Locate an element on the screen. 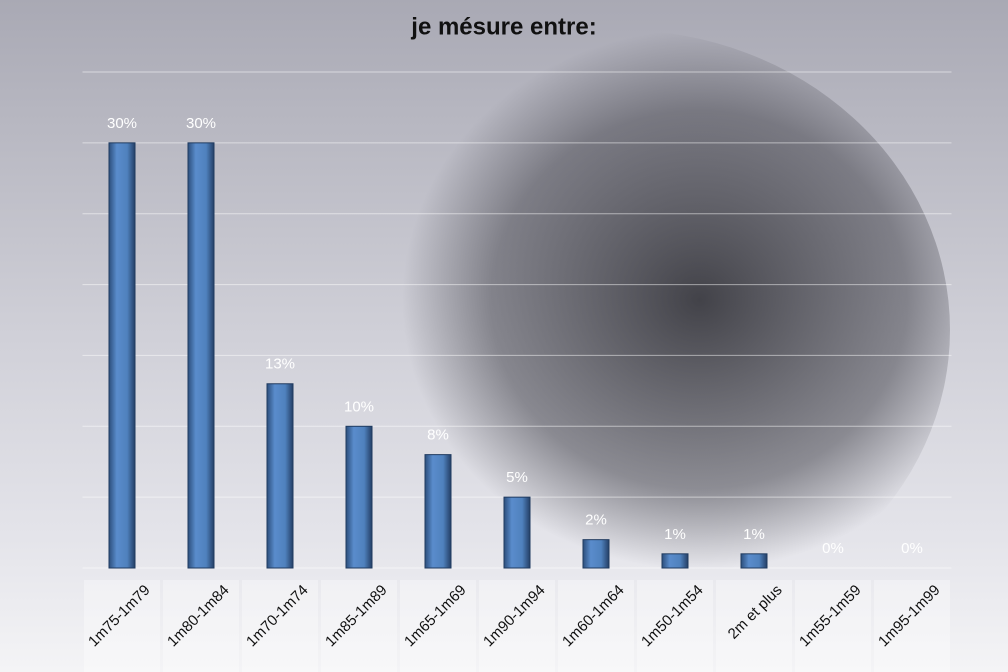 This screenshot has width=1008, height=672. value-label: 5% is located at coordinates (517, 477).